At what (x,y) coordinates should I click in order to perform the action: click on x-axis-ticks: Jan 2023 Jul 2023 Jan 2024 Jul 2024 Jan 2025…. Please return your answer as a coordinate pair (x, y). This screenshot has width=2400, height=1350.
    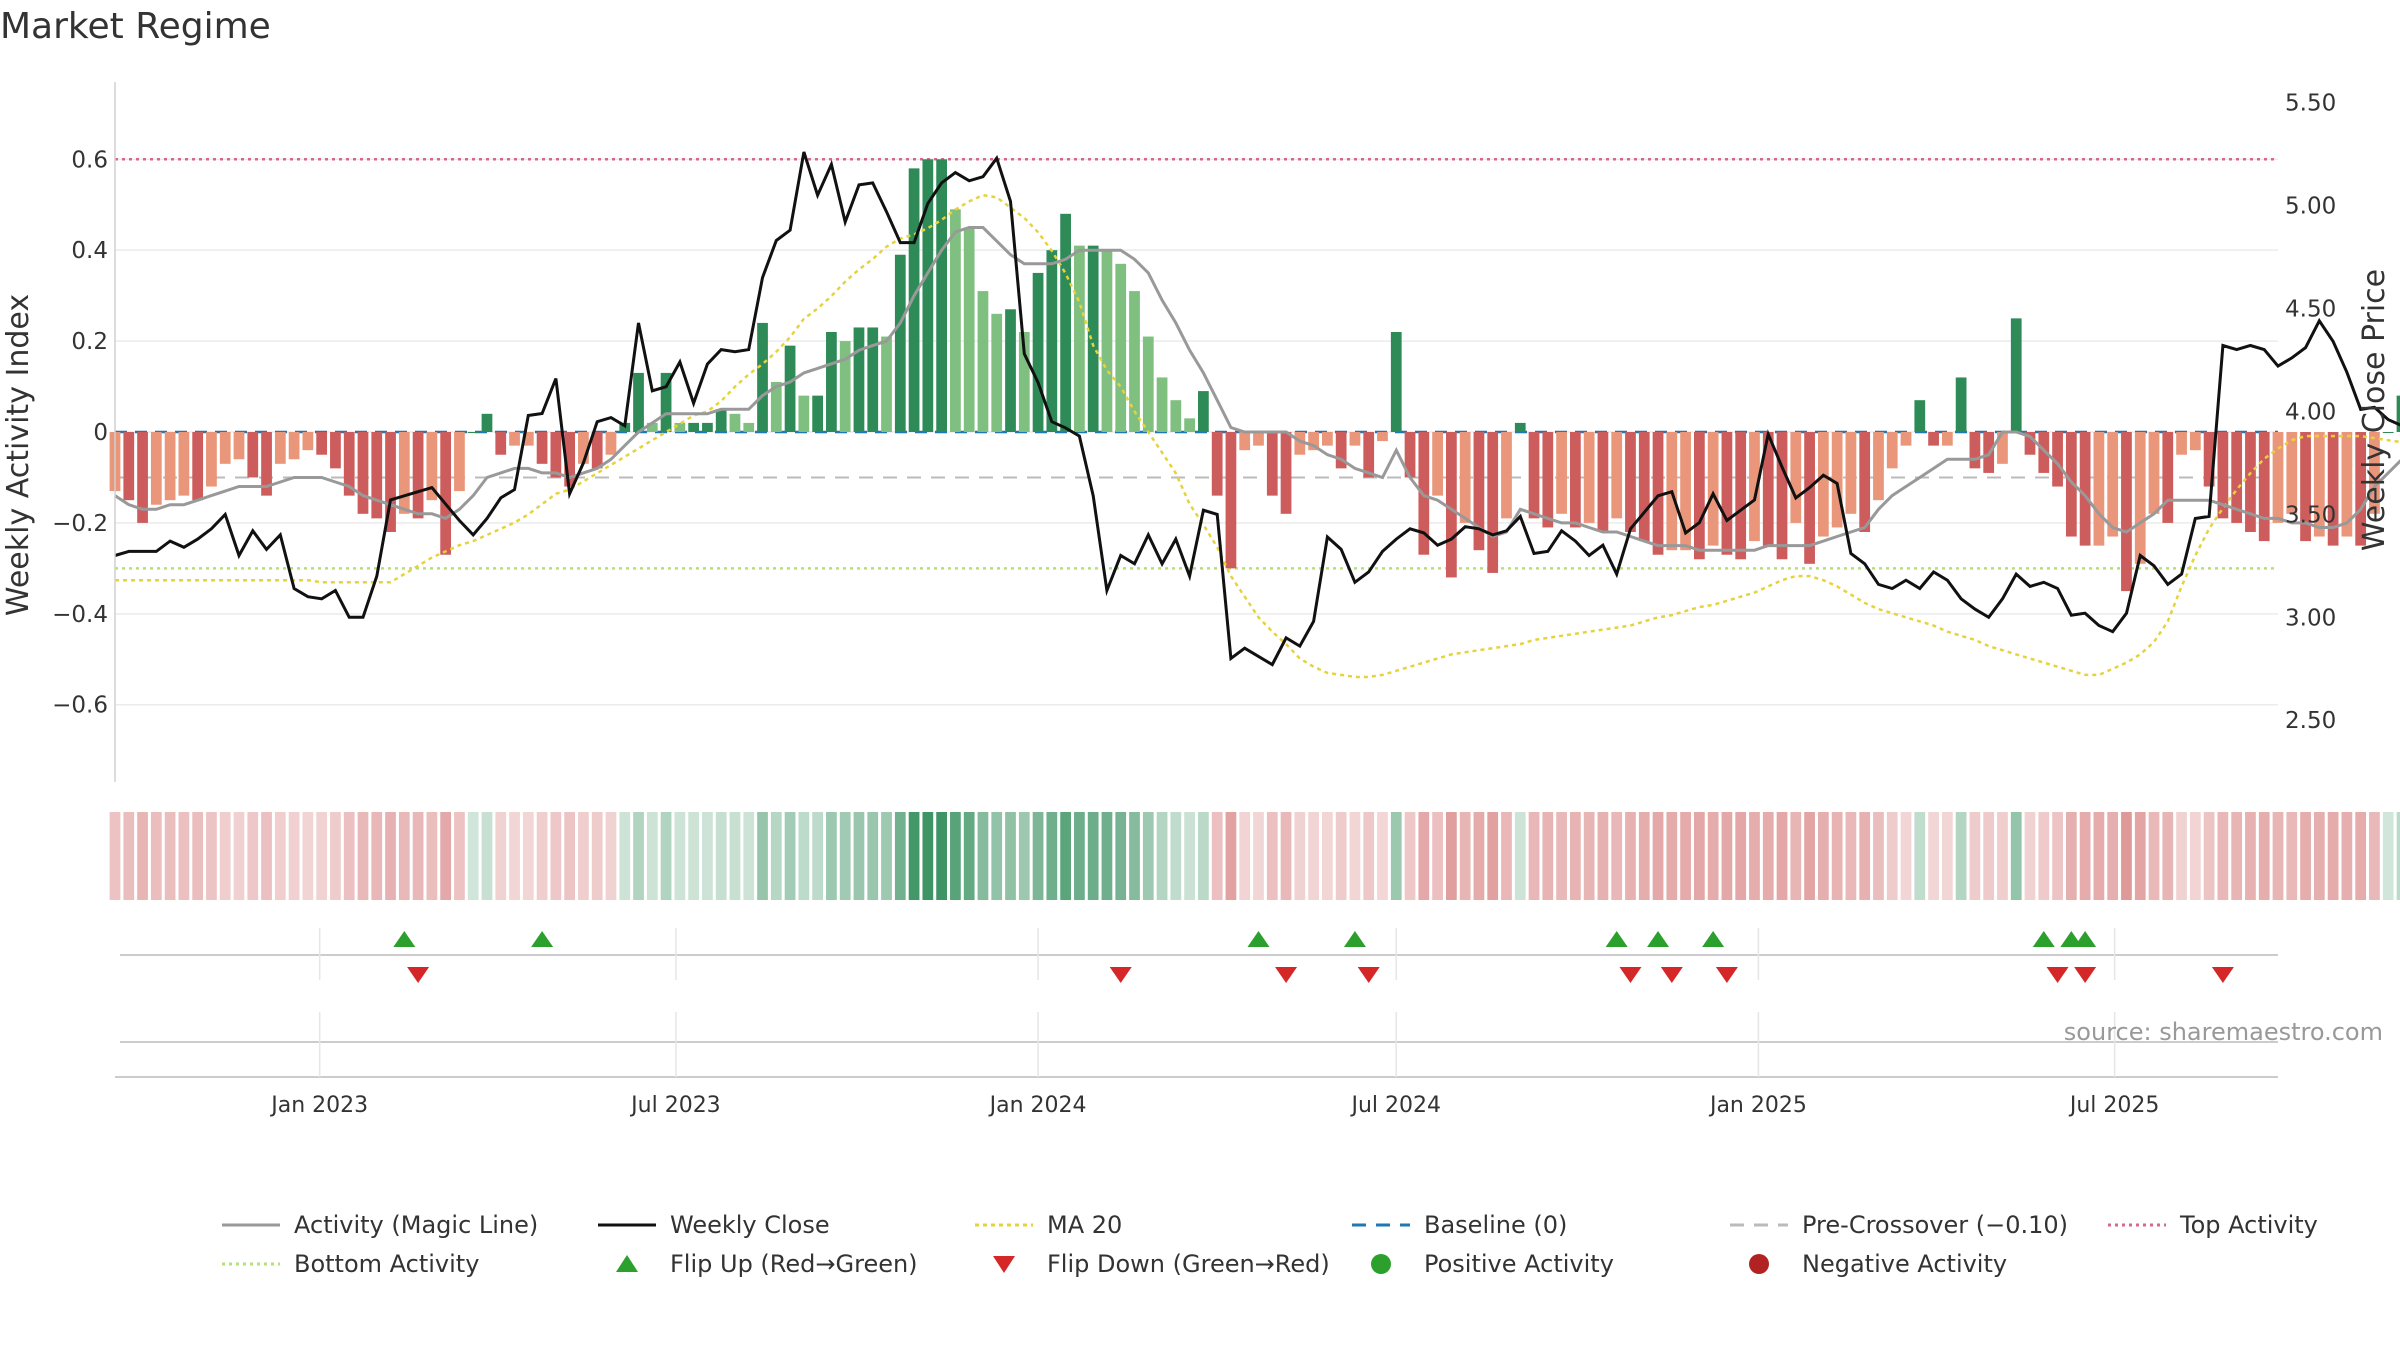
    Looking at the image, I should click on (1214, 1105).